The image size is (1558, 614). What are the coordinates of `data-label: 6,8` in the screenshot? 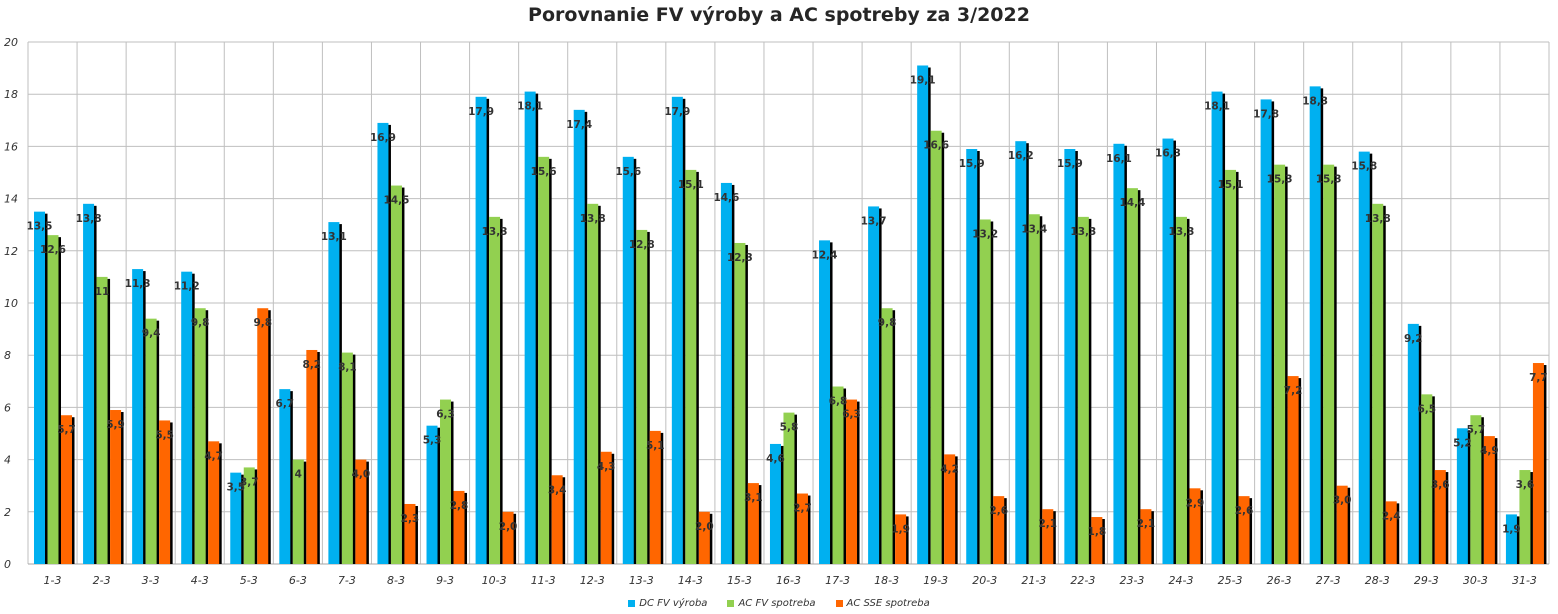 It's located at (838, 402).